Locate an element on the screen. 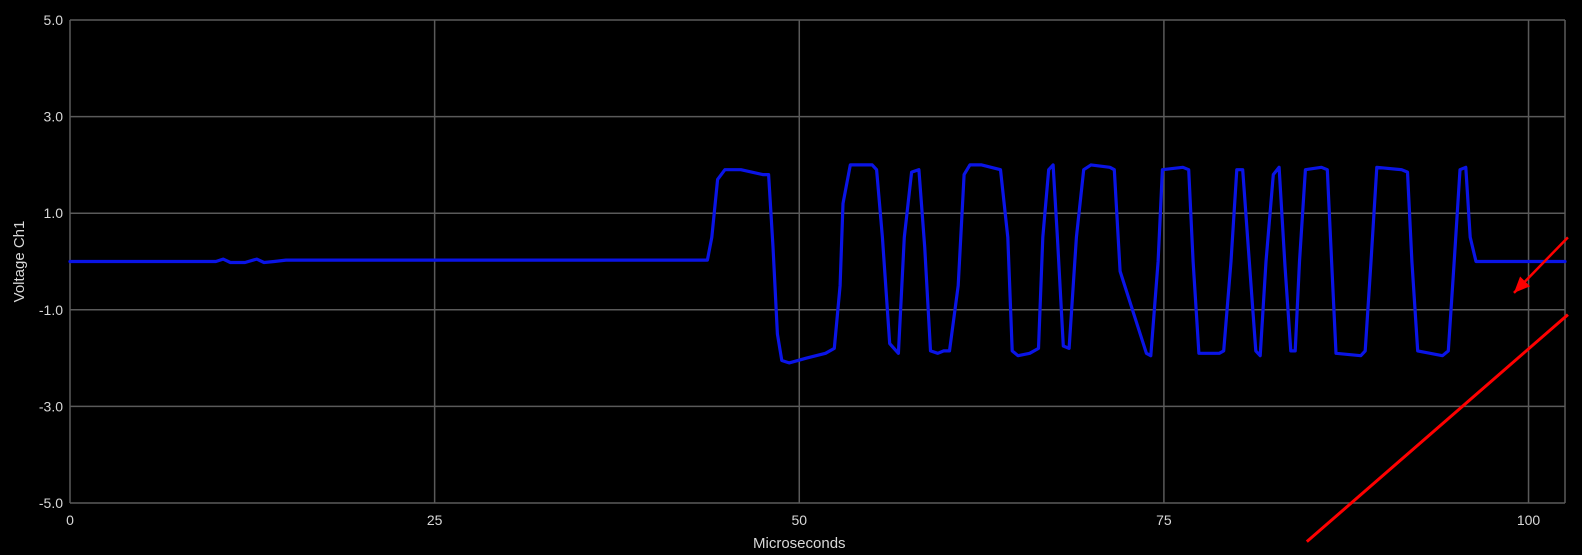 Image resolution: width=1582 pixels, height=555 pixels. y-tick-label: 5.0 is located at coordinates (54, 20).